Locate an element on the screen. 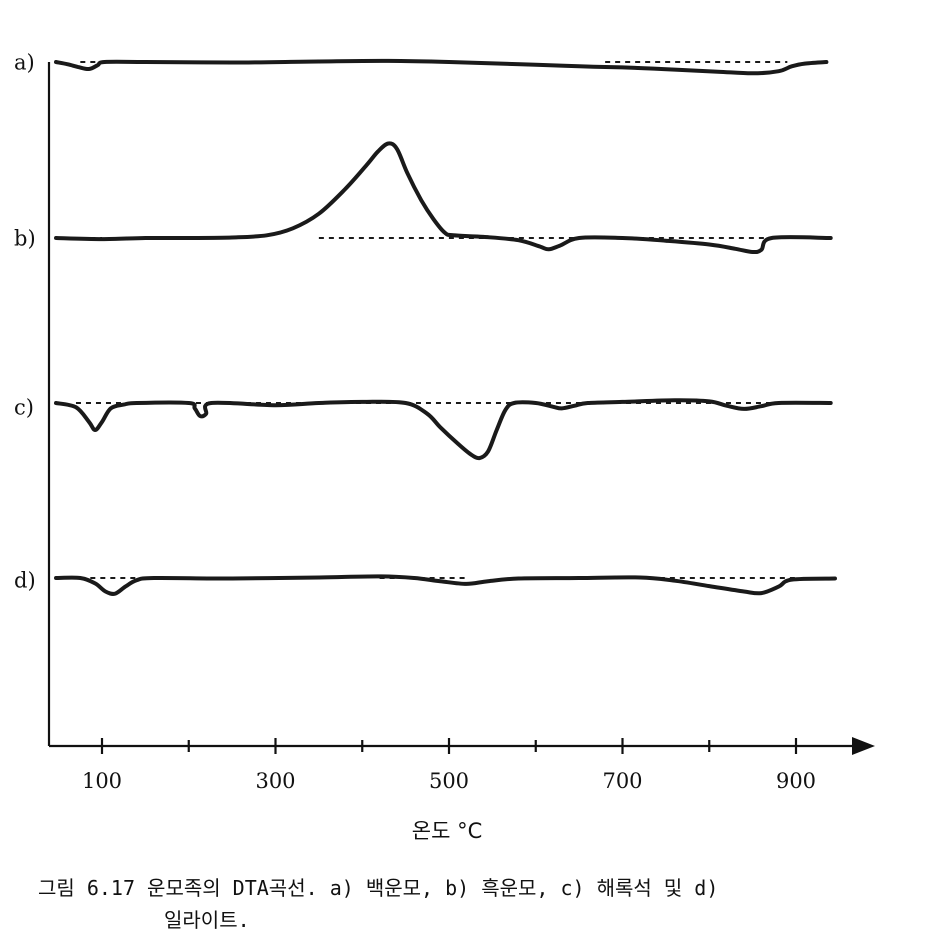 The width and height of the screenshot is (930, 940). x-tick-label-100: 100 is located at coordinates (102, 781).